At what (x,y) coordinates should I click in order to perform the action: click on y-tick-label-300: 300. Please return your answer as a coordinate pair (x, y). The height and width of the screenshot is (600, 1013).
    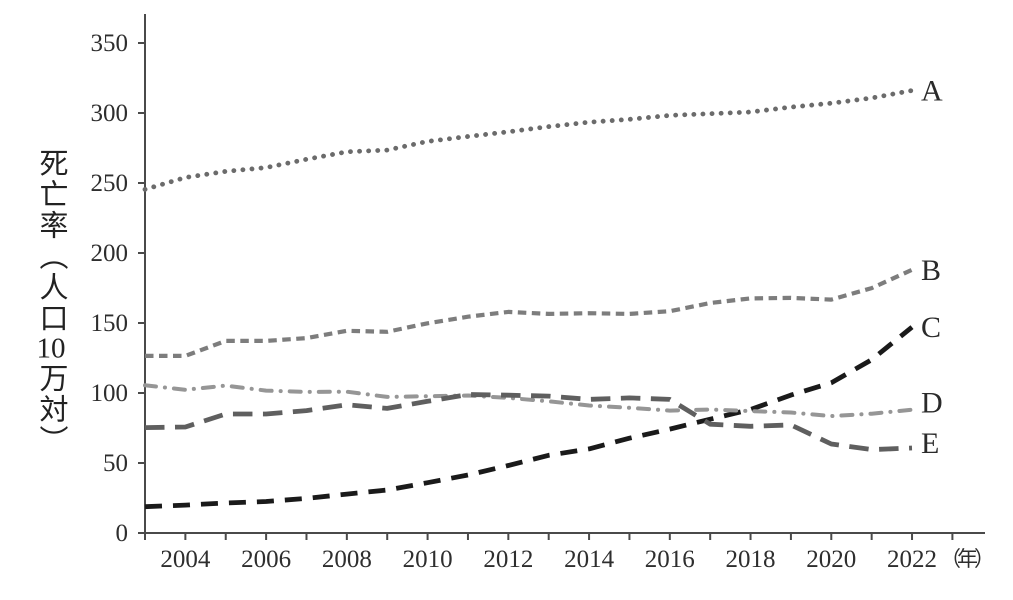
    Looking at the image, I should click on (110, 113).